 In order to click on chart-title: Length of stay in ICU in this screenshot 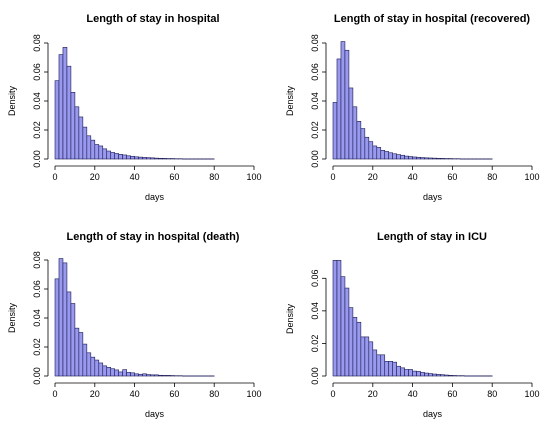, I will do `click(432, 237)`.